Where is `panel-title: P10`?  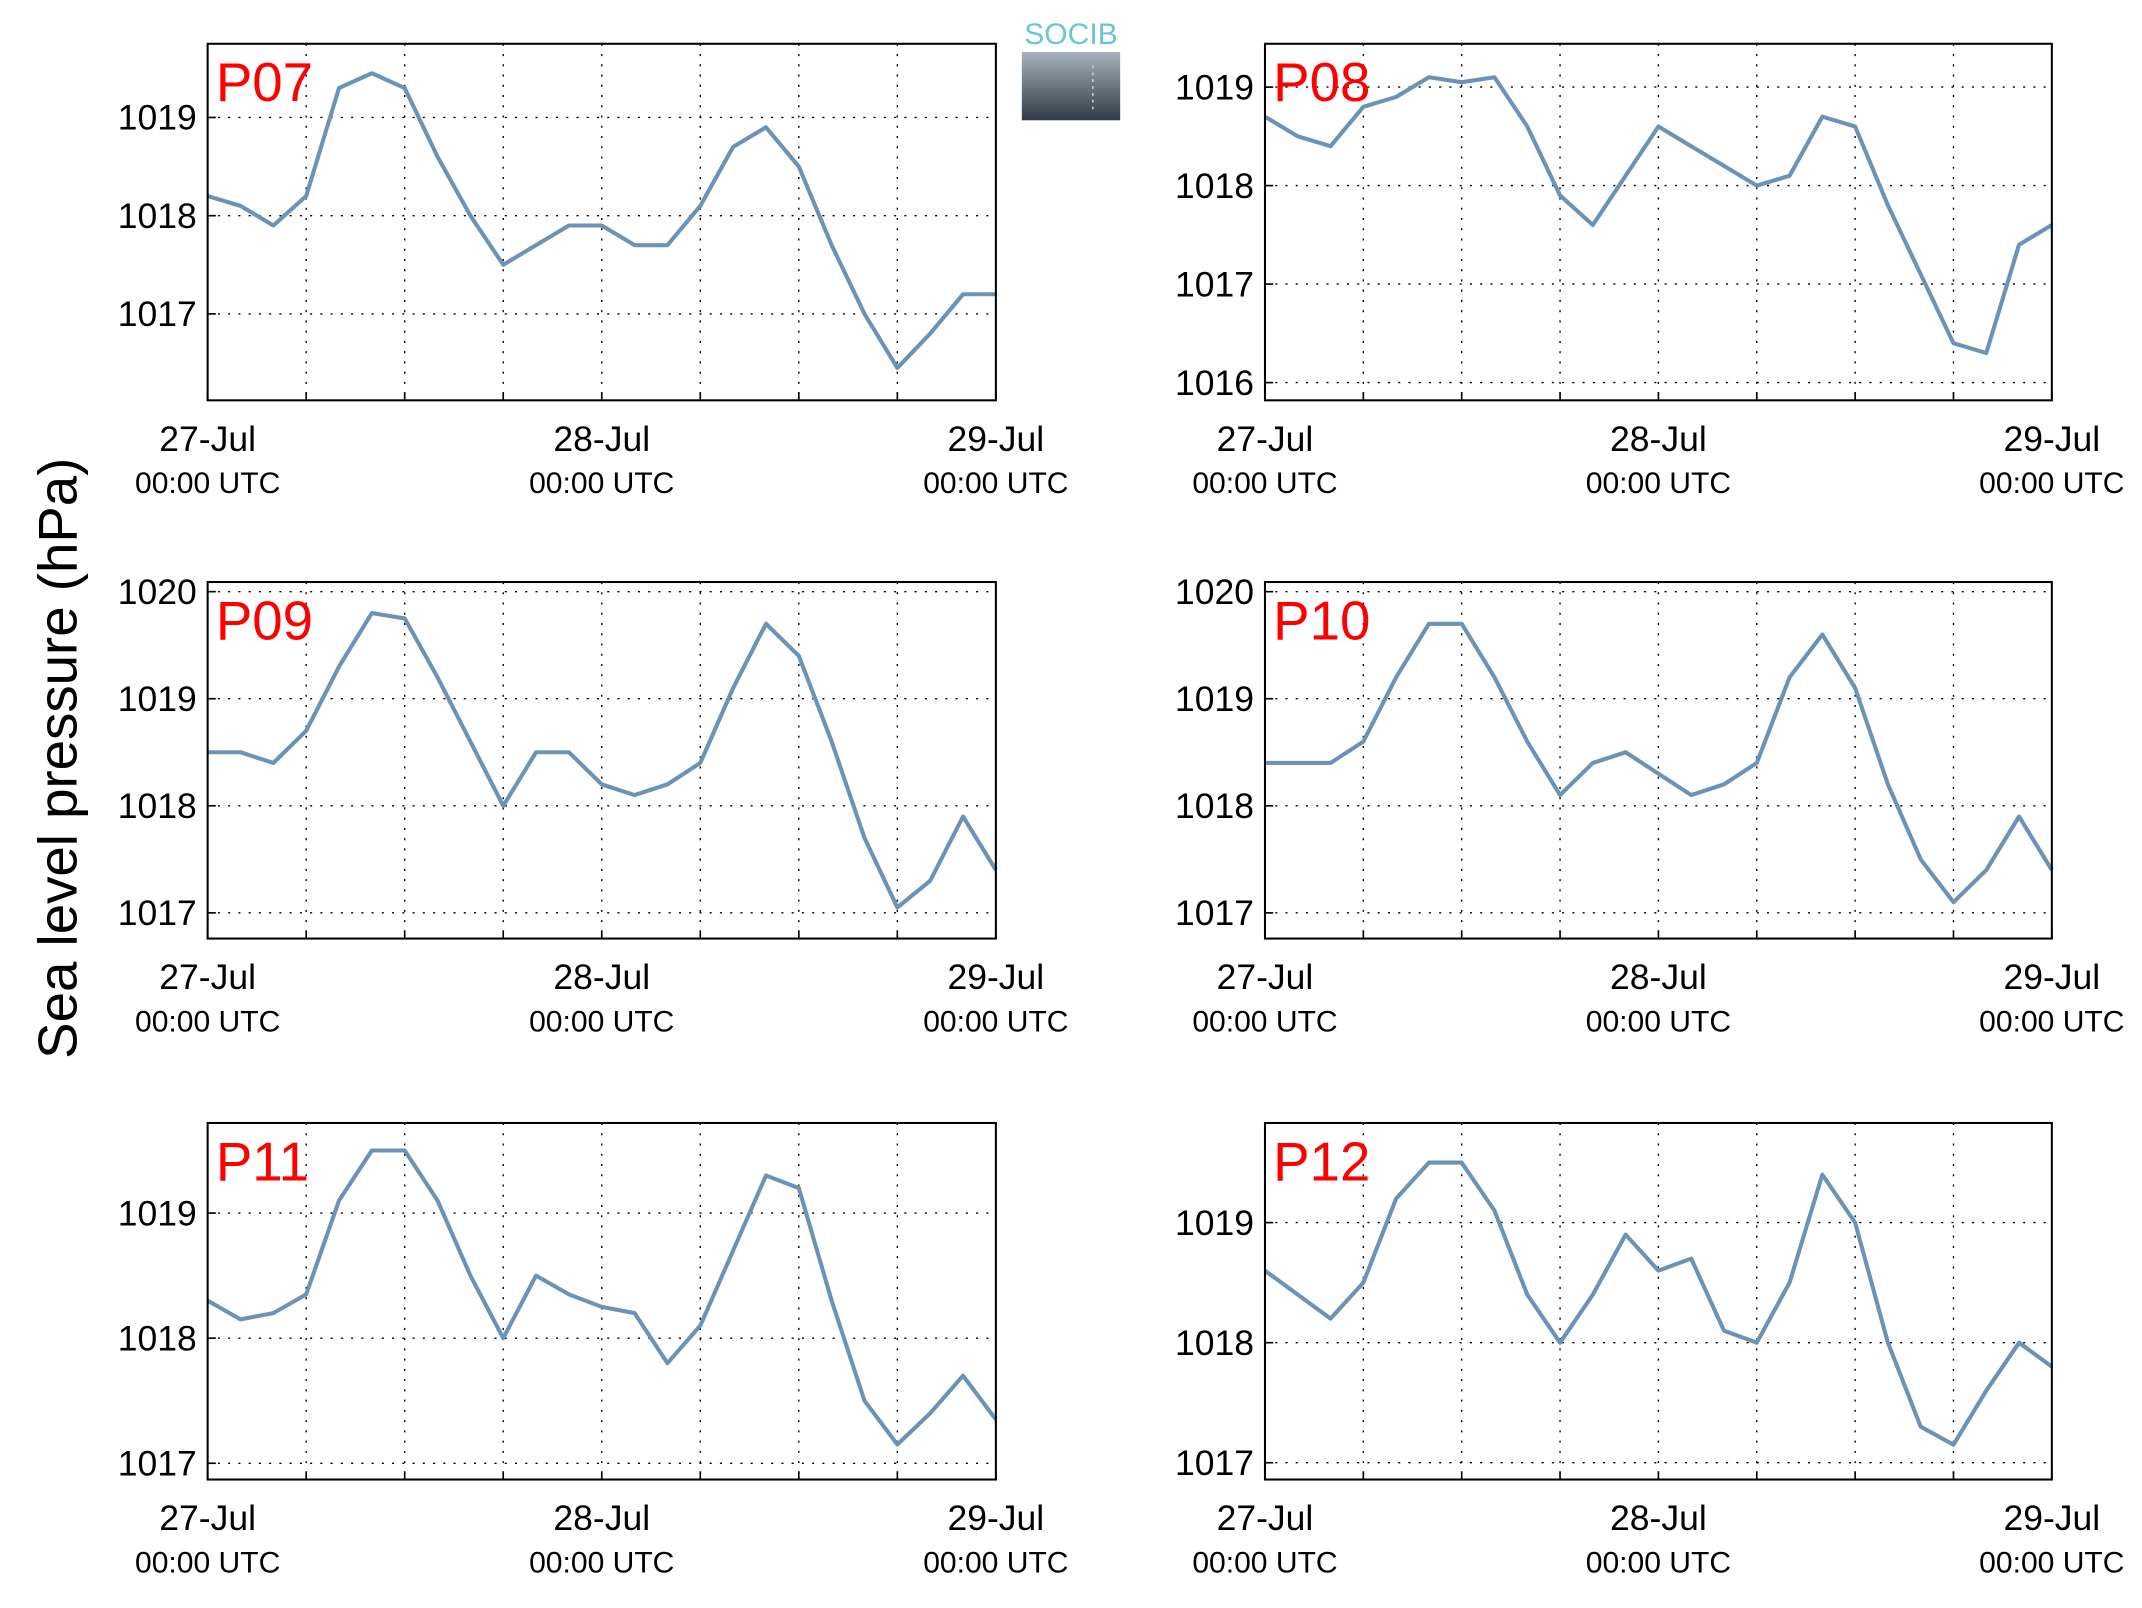
panel-title: P10 is located at coordinates (1321, 620).